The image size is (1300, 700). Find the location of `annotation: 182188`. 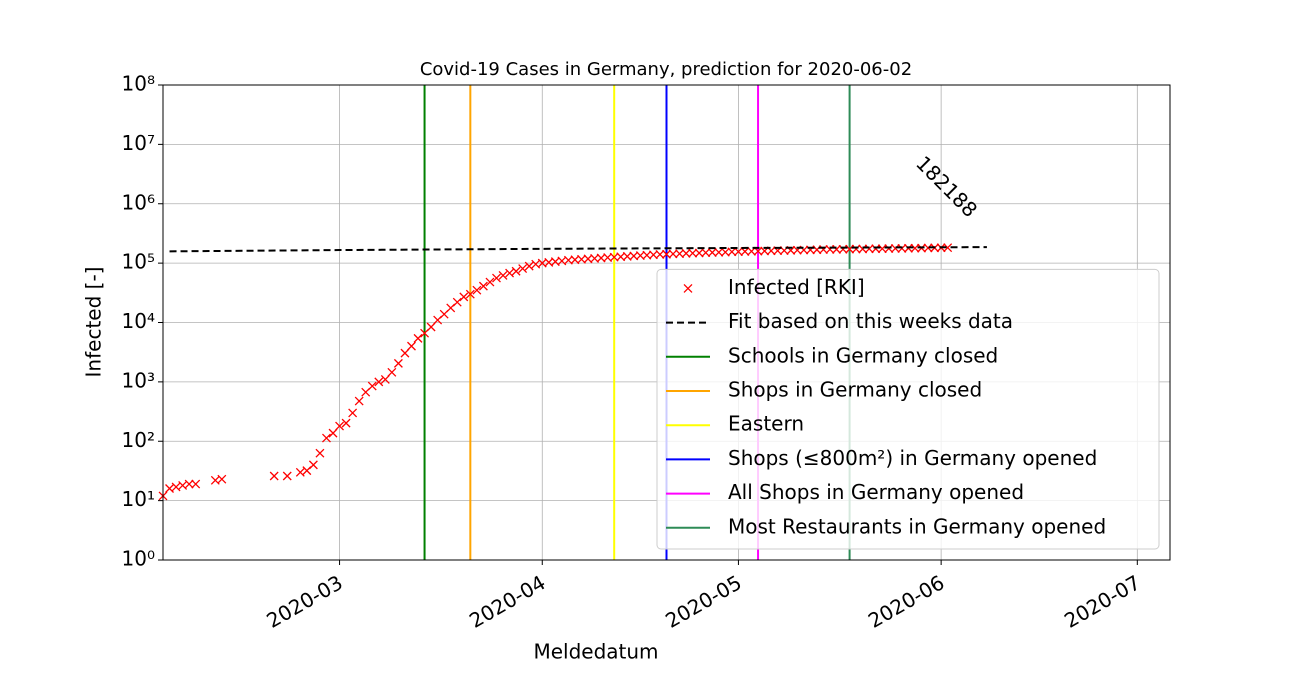

annotation: 182188 is located at coordinates (946, 186).